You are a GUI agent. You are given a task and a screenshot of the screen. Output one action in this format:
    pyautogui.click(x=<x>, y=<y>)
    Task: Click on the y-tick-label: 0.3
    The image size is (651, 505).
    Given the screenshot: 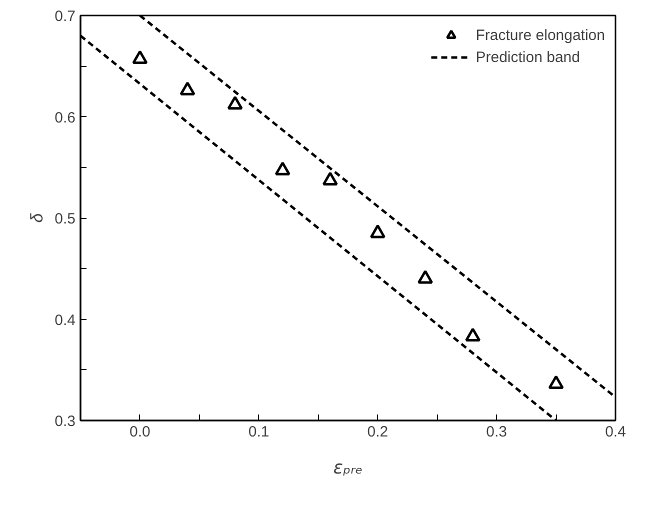 What is the action you would take?
    pyautogui.click(x=65, y=421)
    